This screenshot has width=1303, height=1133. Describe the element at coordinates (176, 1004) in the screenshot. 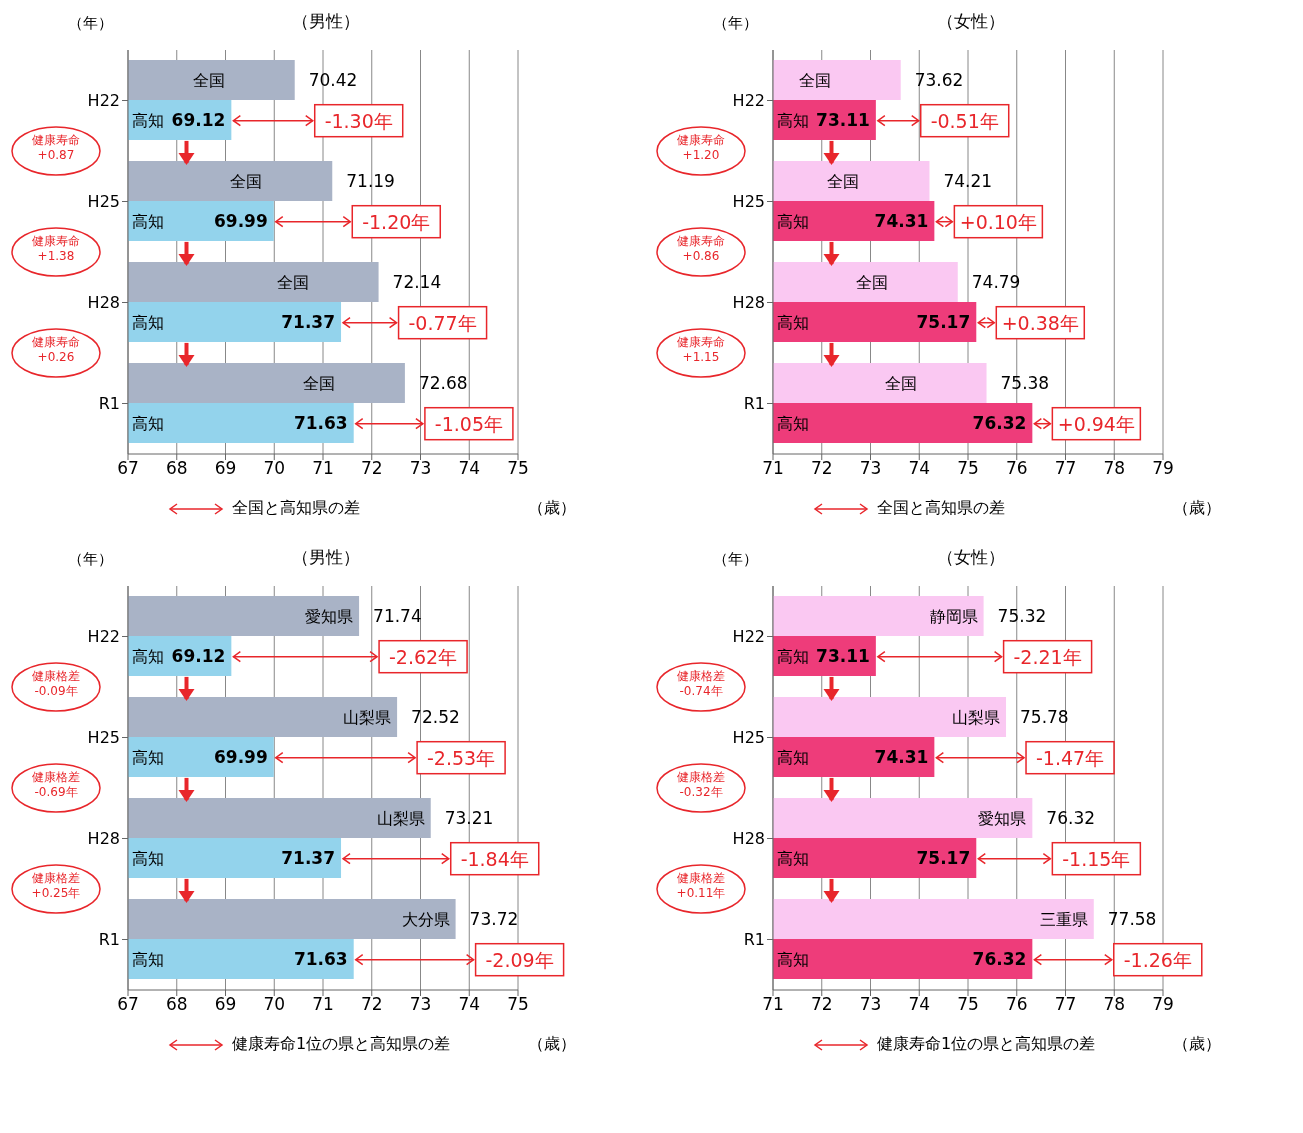

I see `x-tick-label: 68` at that location.